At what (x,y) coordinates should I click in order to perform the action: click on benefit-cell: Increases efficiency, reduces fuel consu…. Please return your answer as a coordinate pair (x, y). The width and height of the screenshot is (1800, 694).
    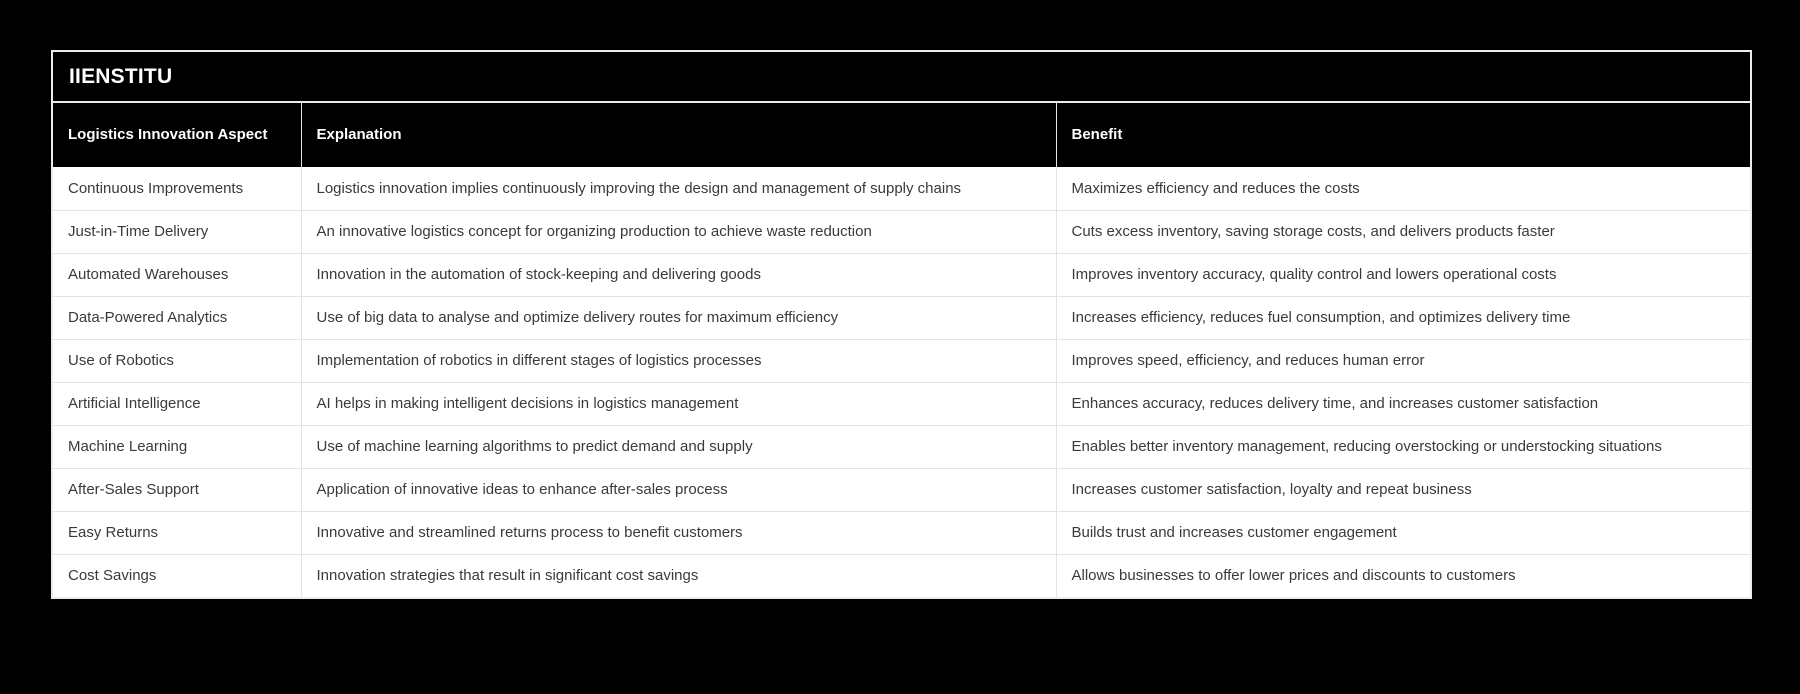
    Looking at the image, I should click on (1403, 317).